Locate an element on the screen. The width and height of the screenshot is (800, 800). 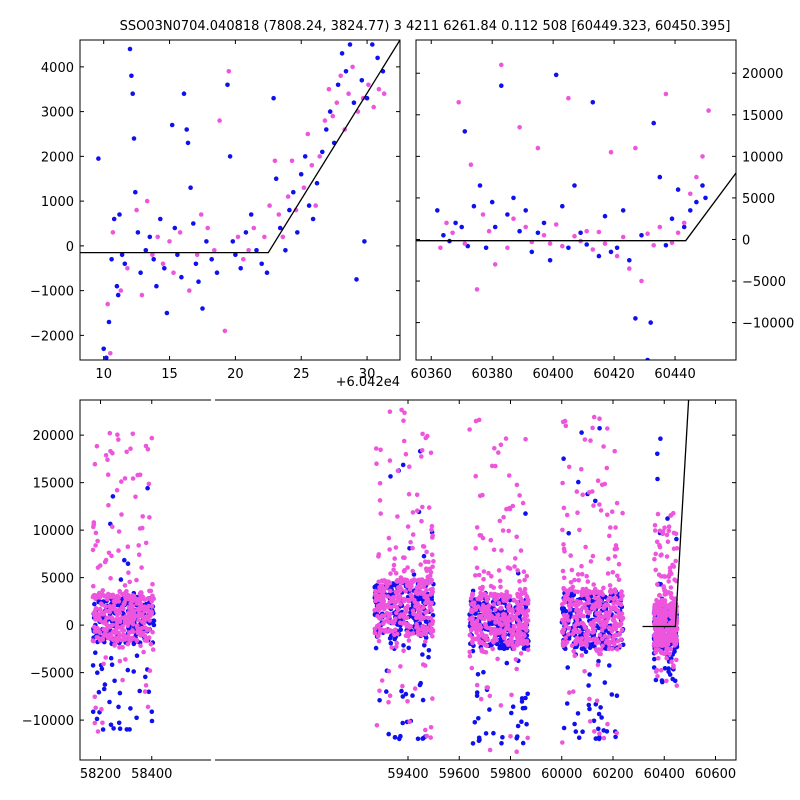
y-tick-label: −2000 is located at coordinates (52, 336).